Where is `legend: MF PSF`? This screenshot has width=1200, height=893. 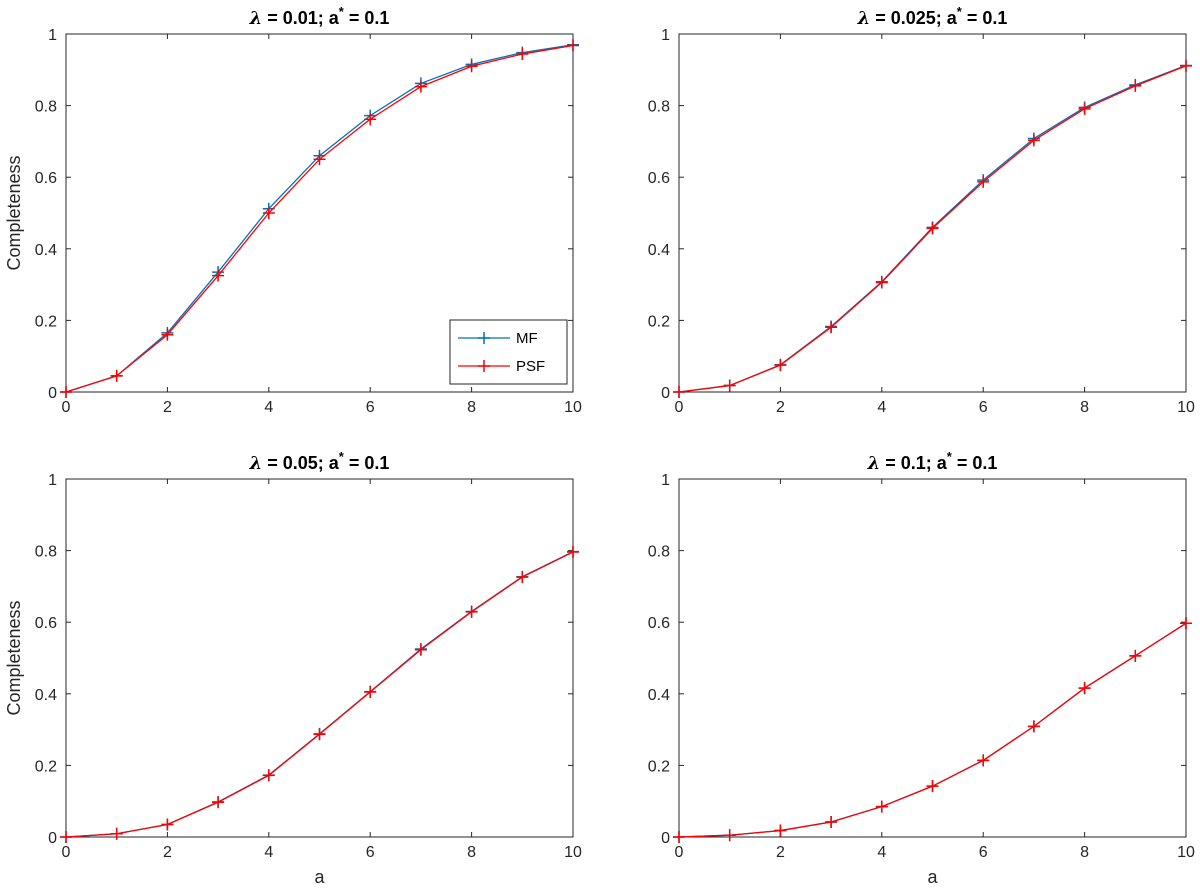
legend: MF PSF is located at coordinates (508, 352).